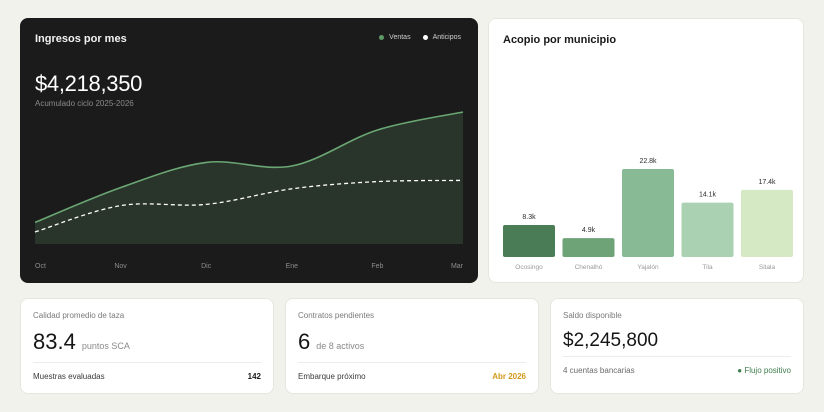 This screenshot has width=824, height=412. What do you see at coordinates (81, 39) in the screenshot?
I see `revenue-card-title: Ingresos por mes` at bounding box center [81, 39].